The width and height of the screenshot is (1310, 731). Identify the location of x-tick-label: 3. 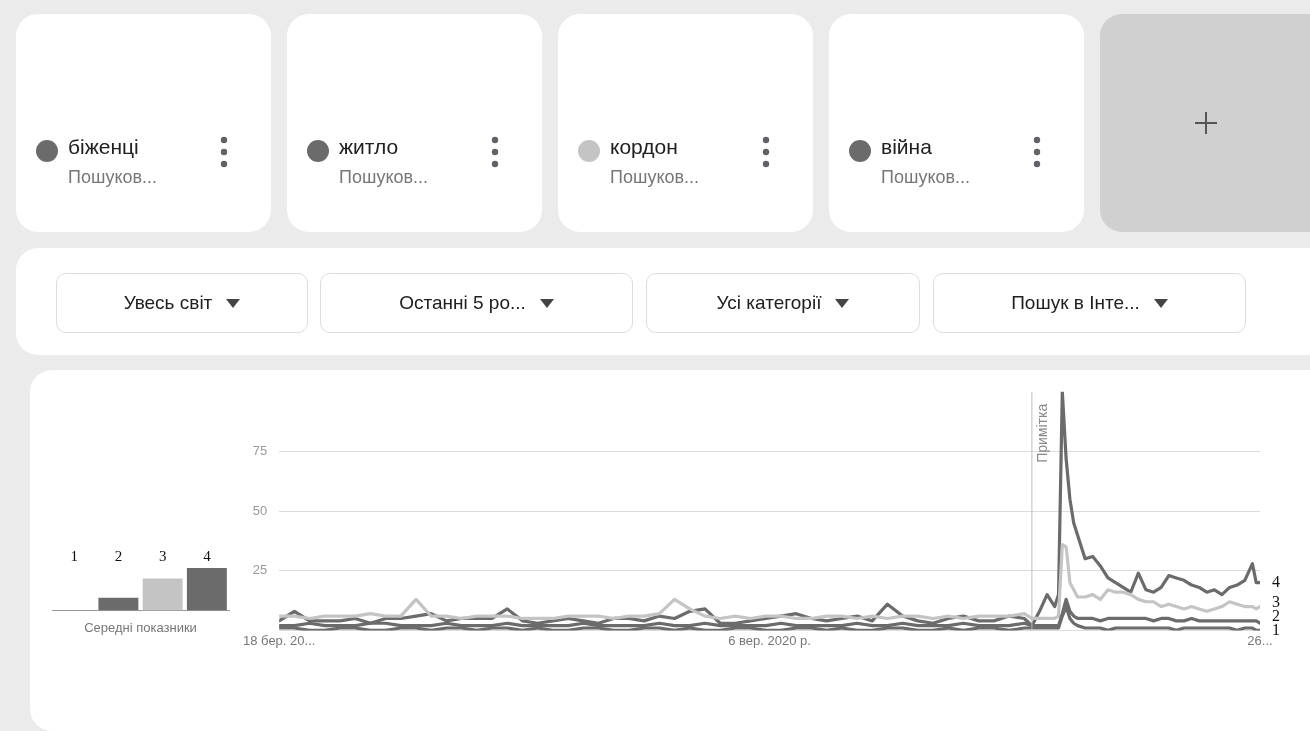
(162, 556).